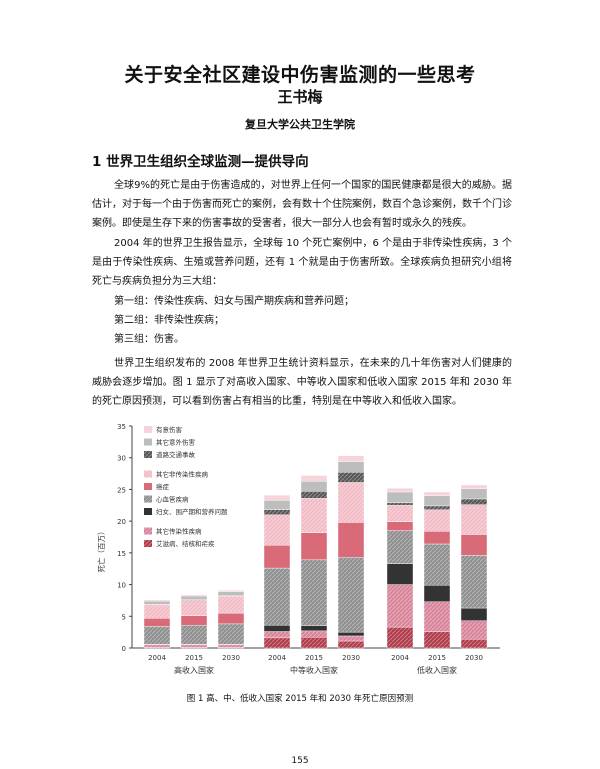  What do you see at coordinates (149, 339) in the screenshot?
I see `body-paragraph: 第三组：伤害。` at bounding box center [149, 339].